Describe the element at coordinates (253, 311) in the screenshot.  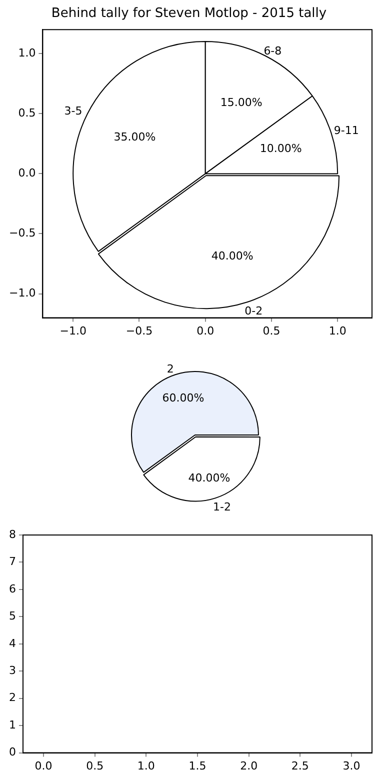
I see `slice-label: 0-2` at that location.